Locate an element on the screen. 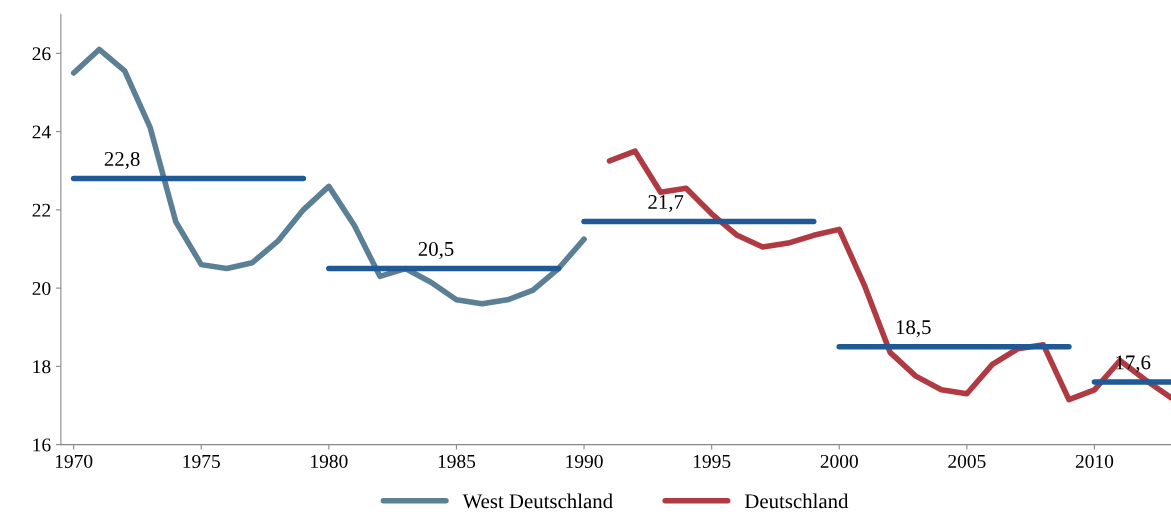 Image resolution: width=1171 pixels, height=528 pixels. x-tick-label: 1970 is located at coordinates (74, 461).